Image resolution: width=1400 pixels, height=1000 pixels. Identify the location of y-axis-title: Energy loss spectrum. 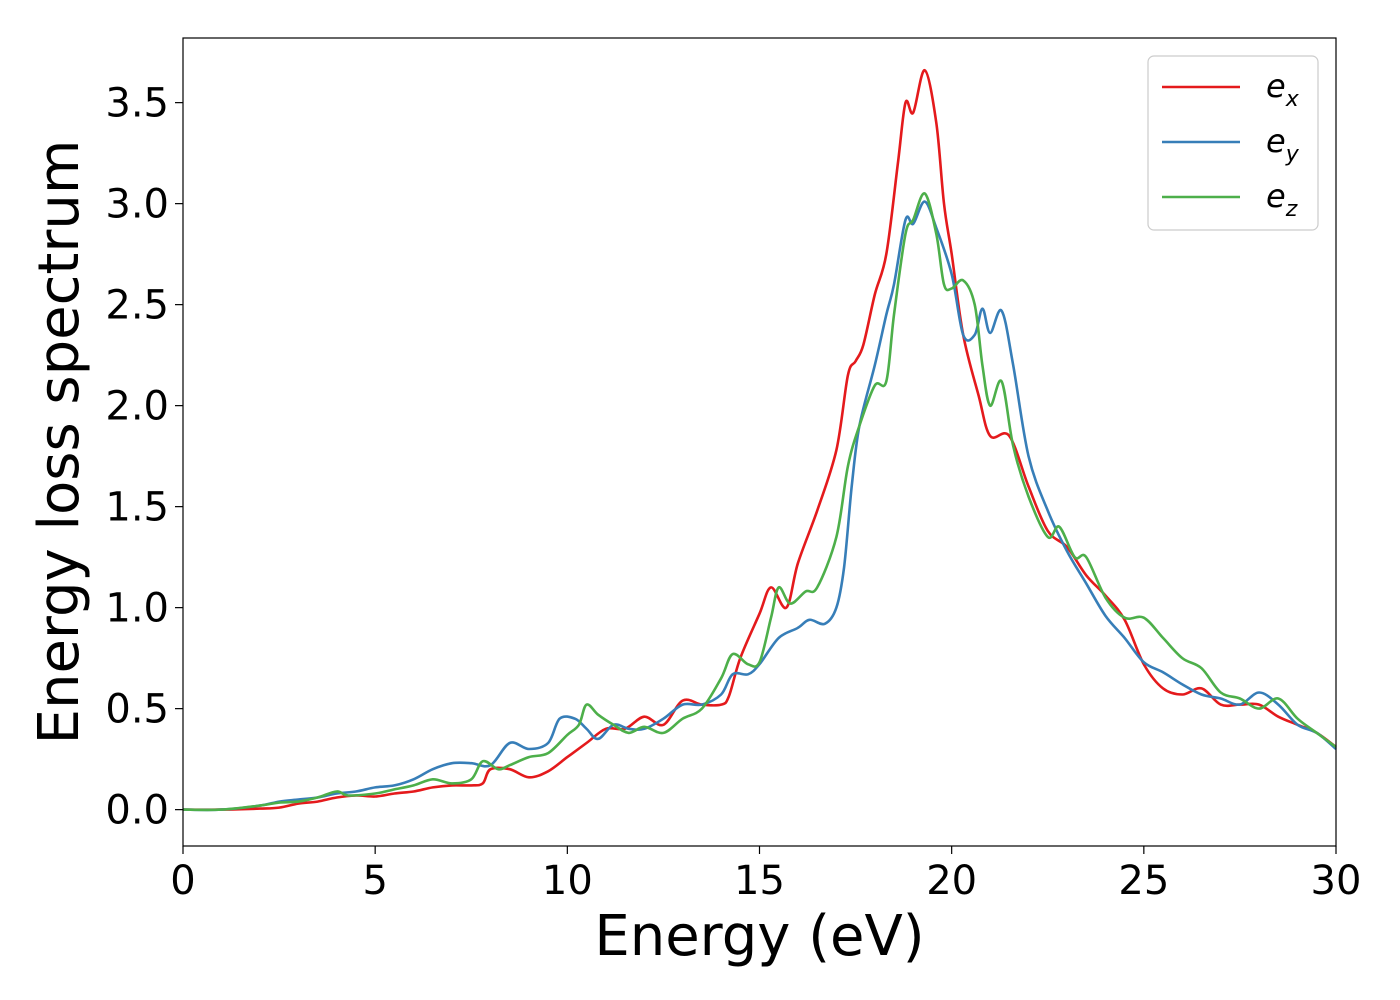
(59, 442).